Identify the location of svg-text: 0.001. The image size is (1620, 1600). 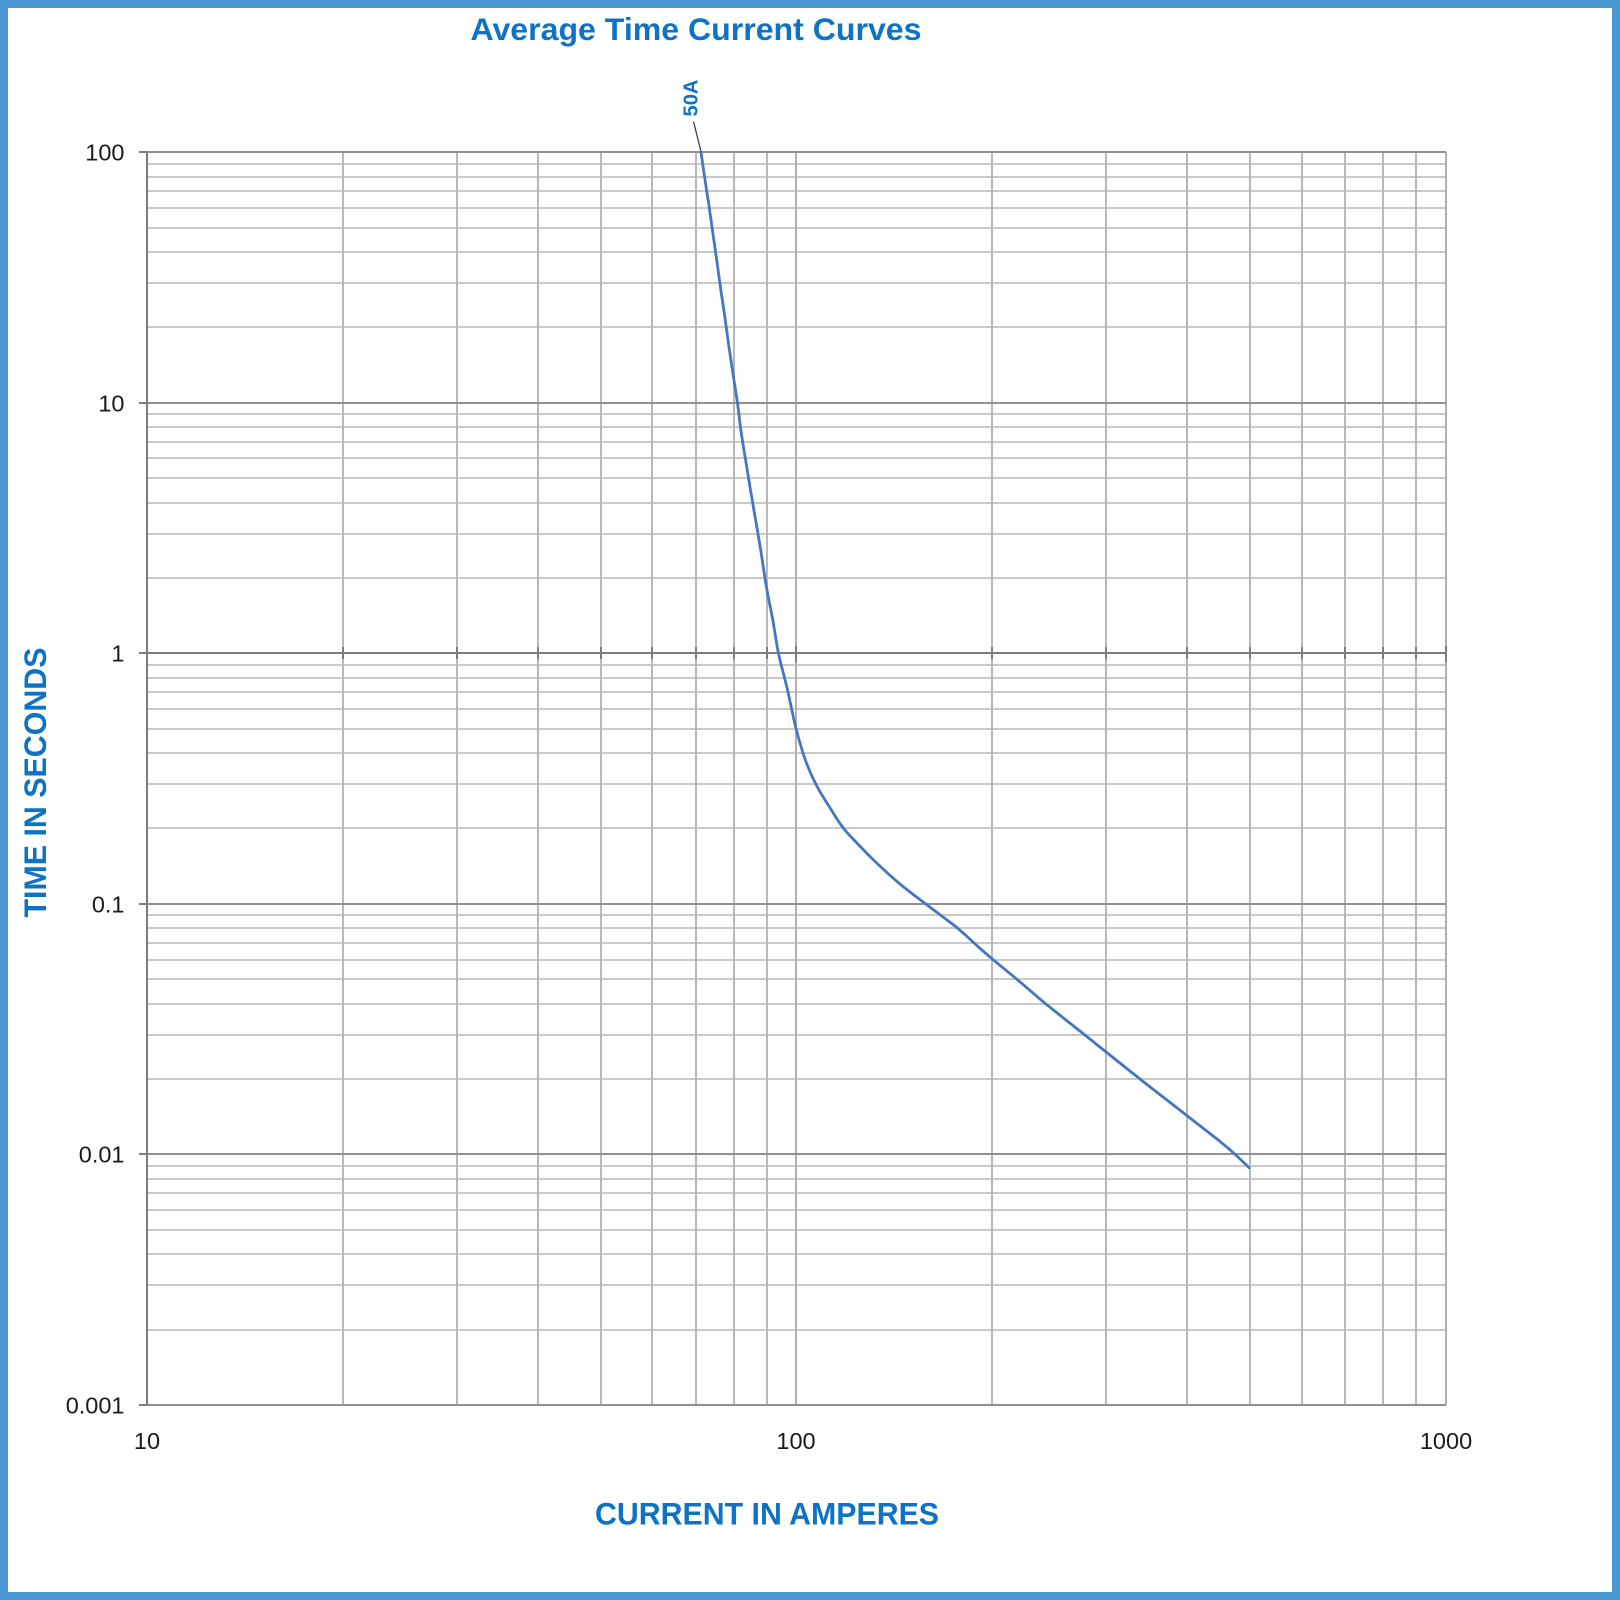
(95, 1405).